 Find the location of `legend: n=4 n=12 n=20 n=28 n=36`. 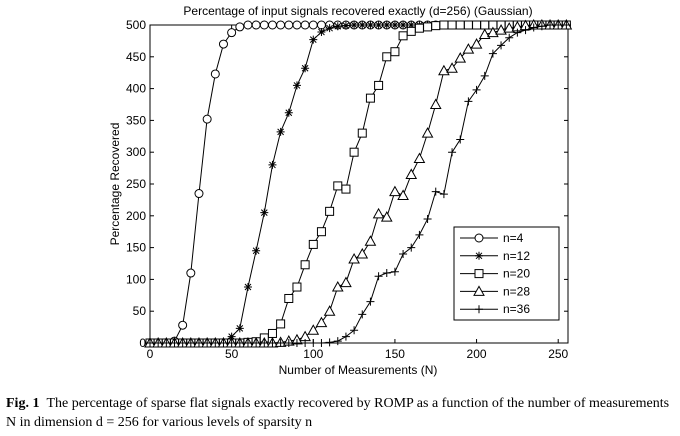

legend: n=4 n=12 n=20 n=28 n=36 is located at coordinates (506, 273).